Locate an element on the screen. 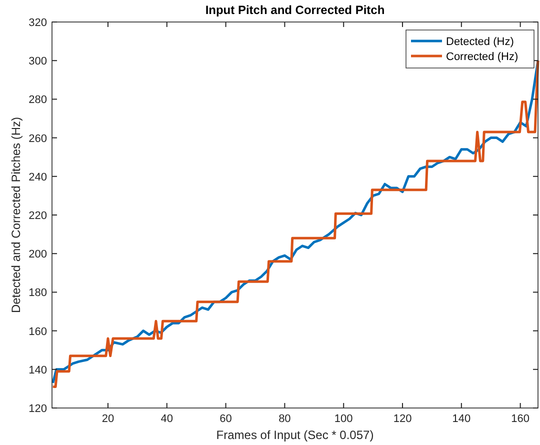  x-axis-title: Frames of Input (Sec * 0.057) is located at coordinates (295, 435).